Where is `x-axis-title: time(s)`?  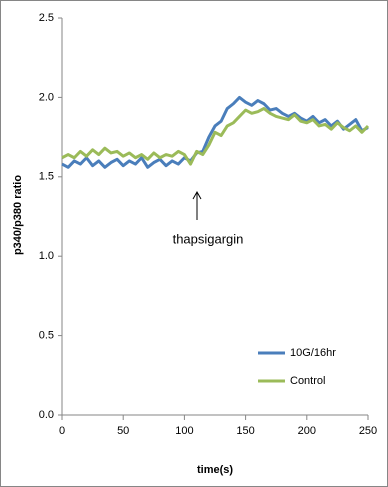
x-axis-title: time(s) is located at coordinates (215, 470).